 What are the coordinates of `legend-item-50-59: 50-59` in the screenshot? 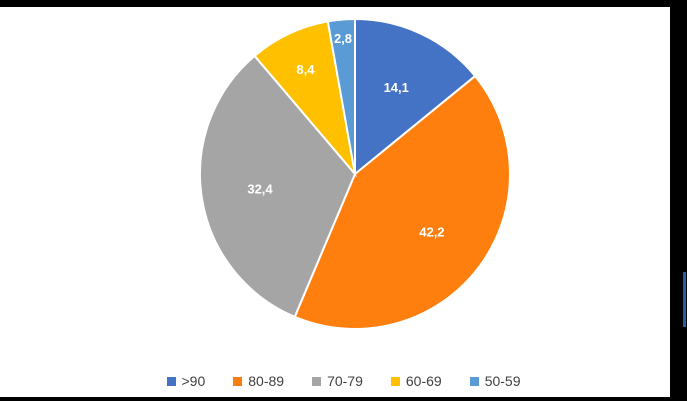 It's located at (495, 381).